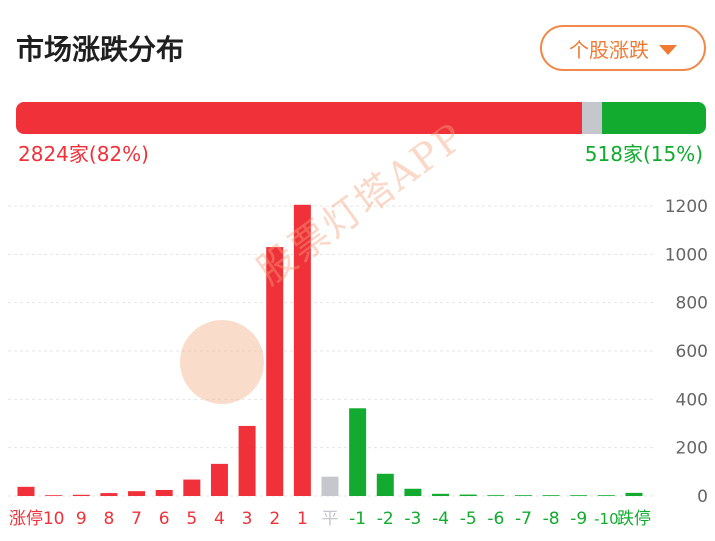  I want to click on x-tick-label: -8, so click(551, 519).